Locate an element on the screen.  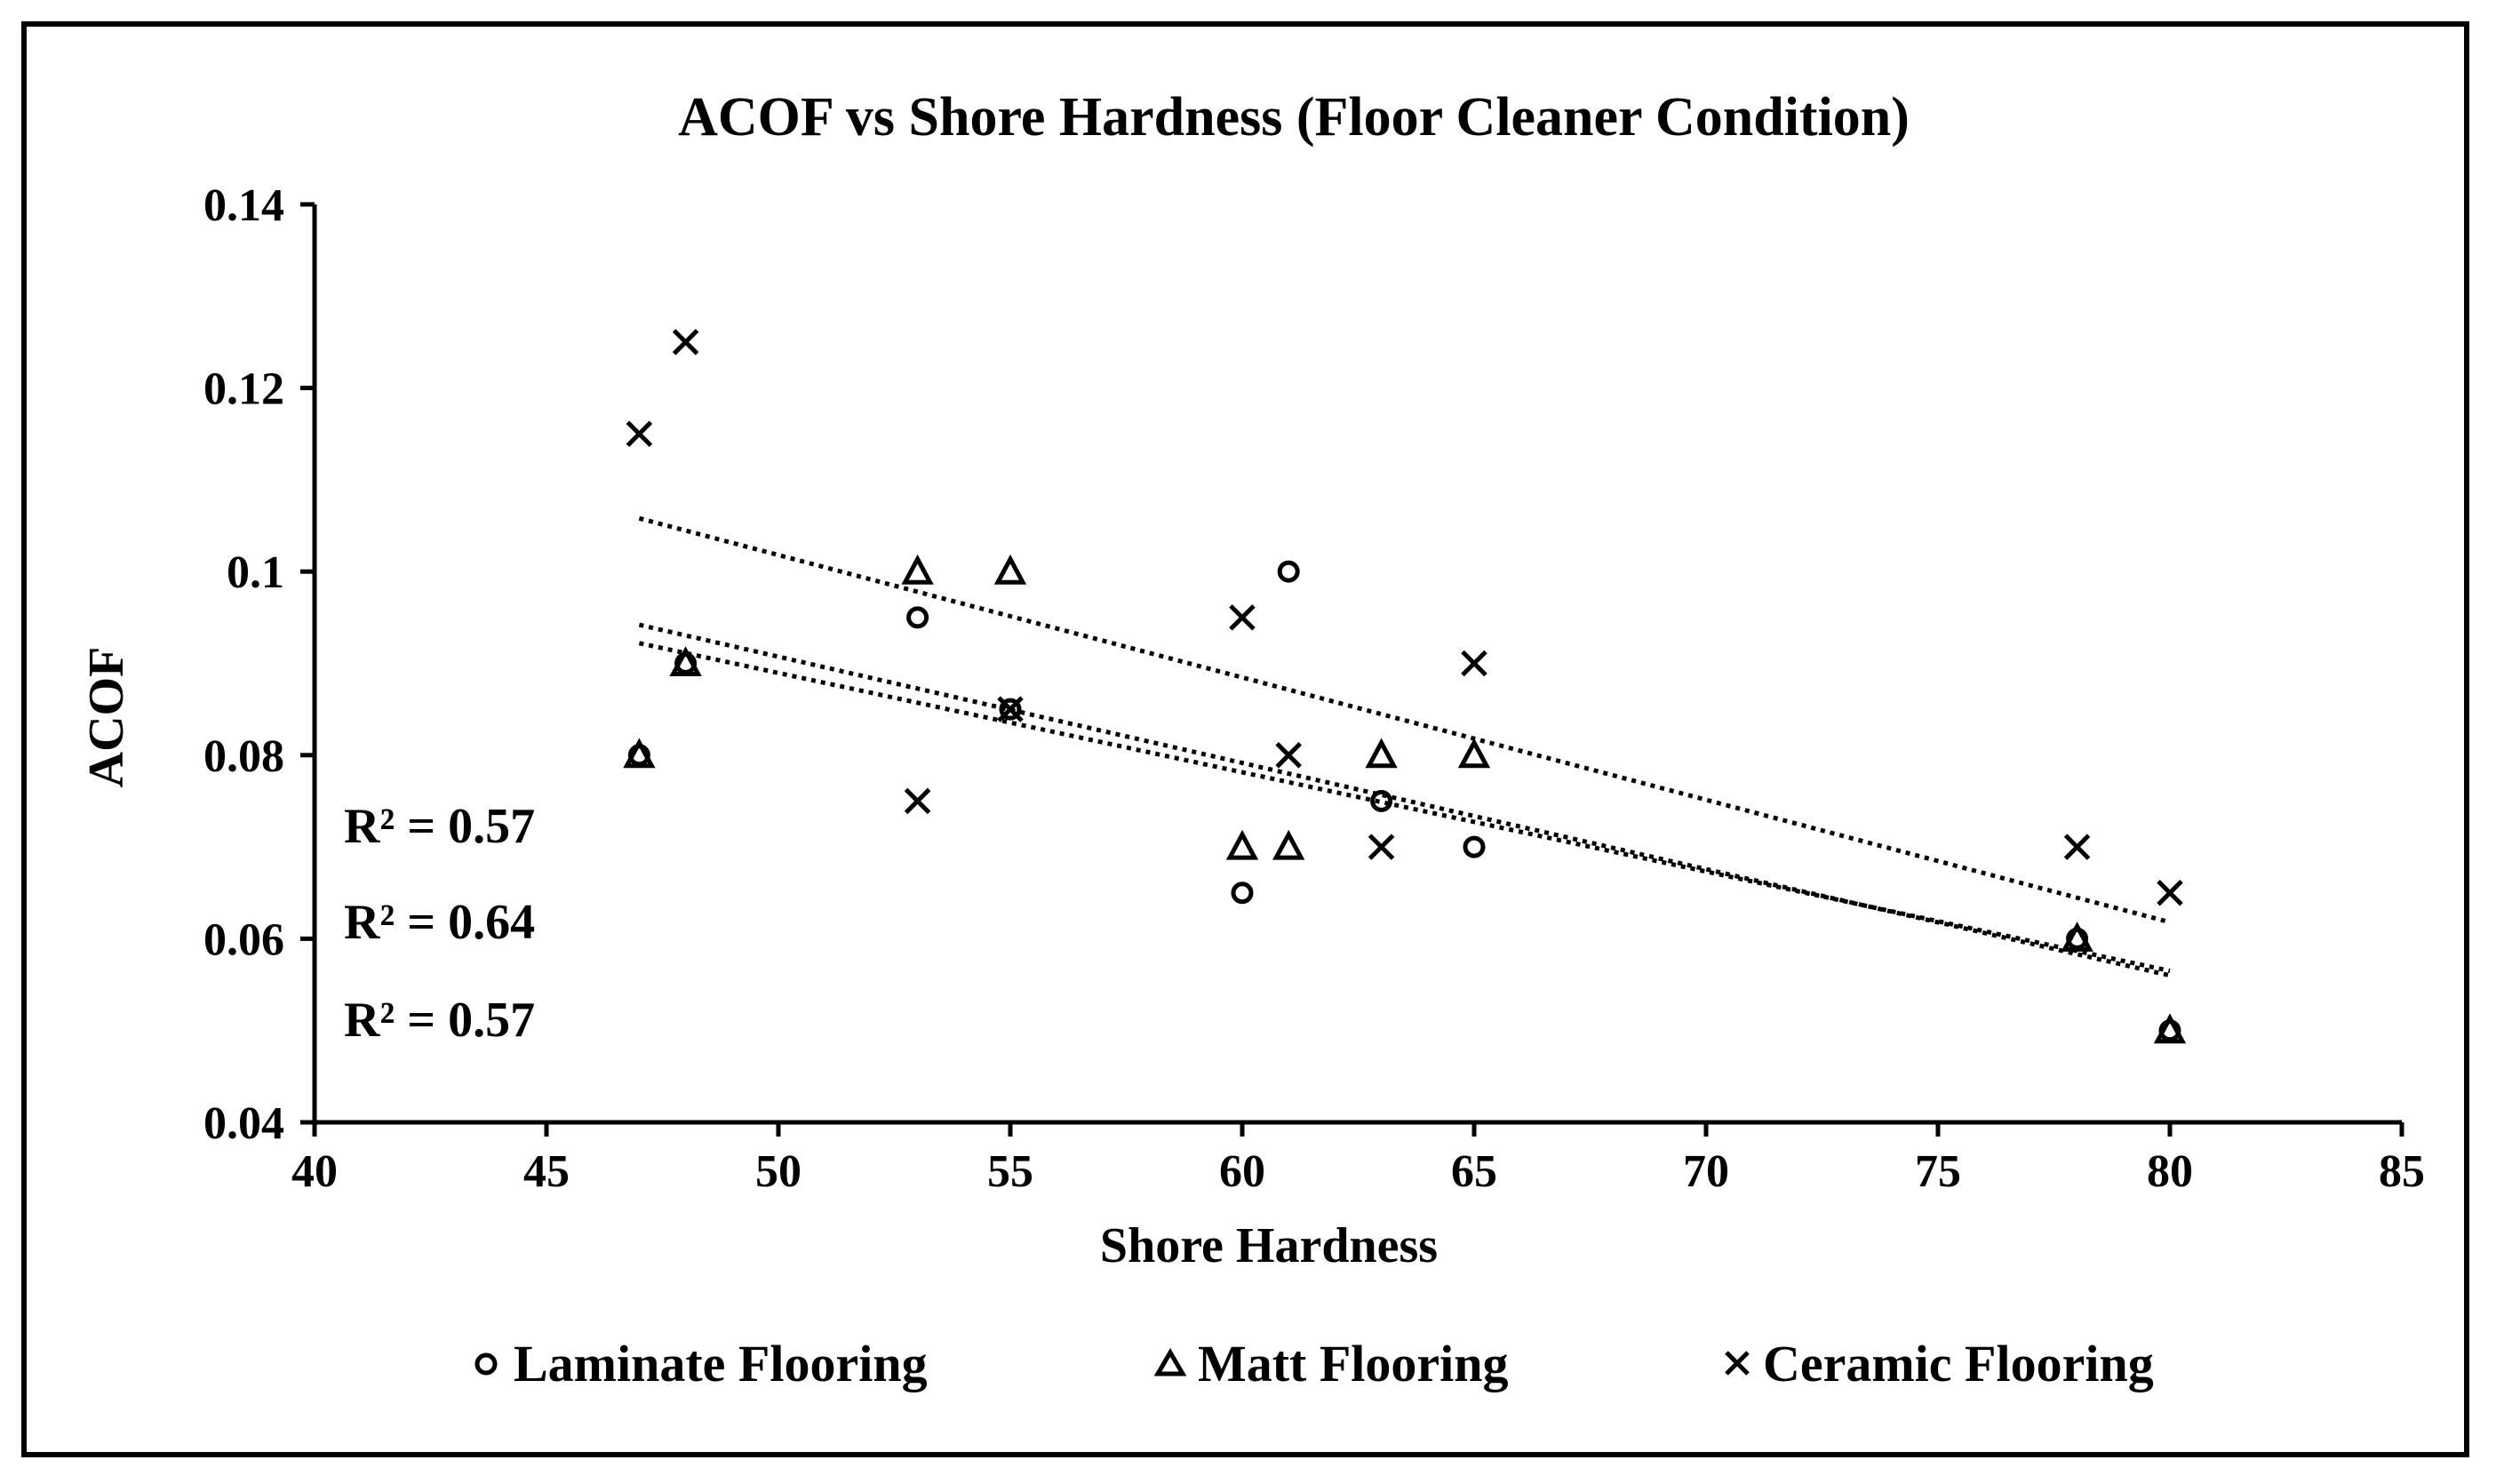
y-tick-label: 0.12 is located at coordinates (244, 390).